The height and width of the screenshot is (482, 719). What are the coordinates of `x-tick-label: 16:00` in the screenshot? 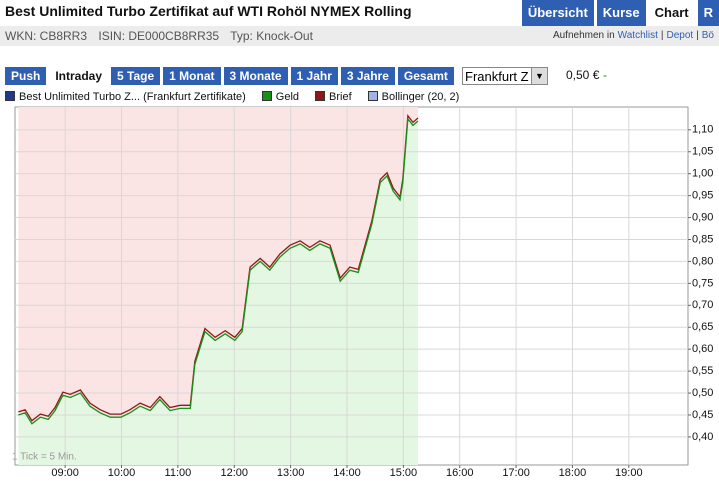 It's located at (460, 473).